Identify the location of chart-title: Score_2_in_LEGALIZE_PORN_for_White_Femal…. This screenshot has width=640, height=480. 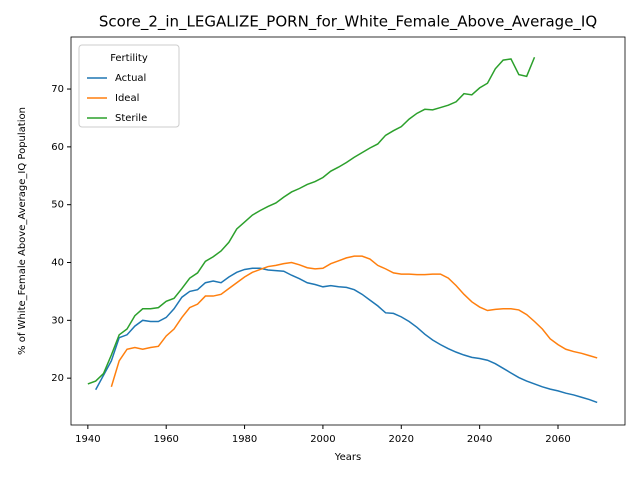
(348, 22).